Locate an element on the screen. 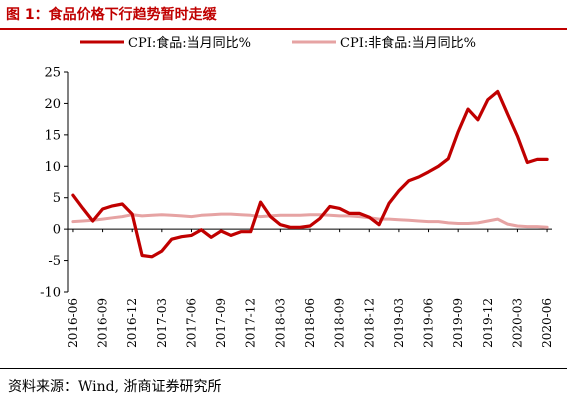 This screenshot has width=567, height=411. figure-title: 图 1：食品价格下行趋势暂时走缓 is located at coordinates (111, 15).